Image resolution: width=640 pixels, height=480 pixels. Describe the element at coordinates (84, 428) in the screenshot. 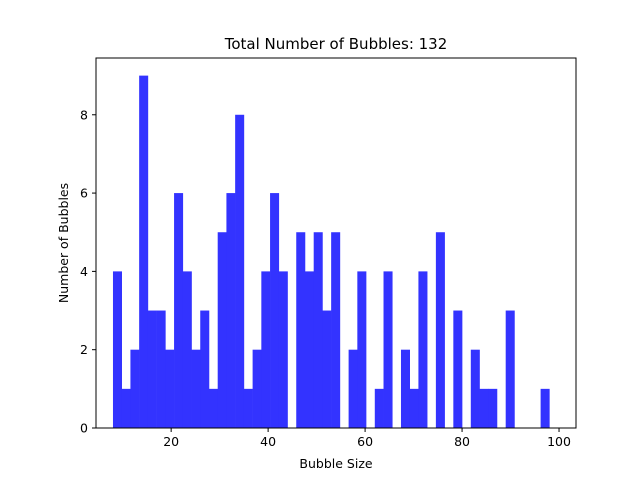

I see `y-tick-label: 0` at that location.